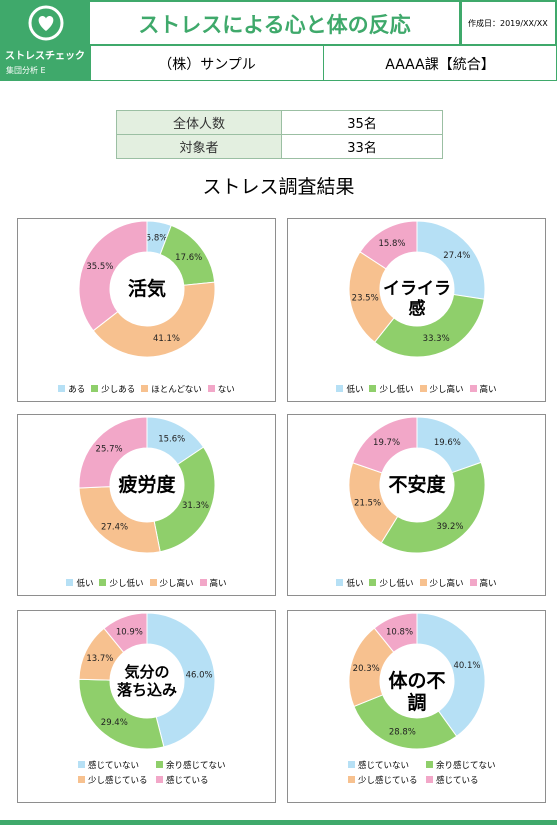  I want to click on slice-value-label: 13.7%, so click(99, 659).